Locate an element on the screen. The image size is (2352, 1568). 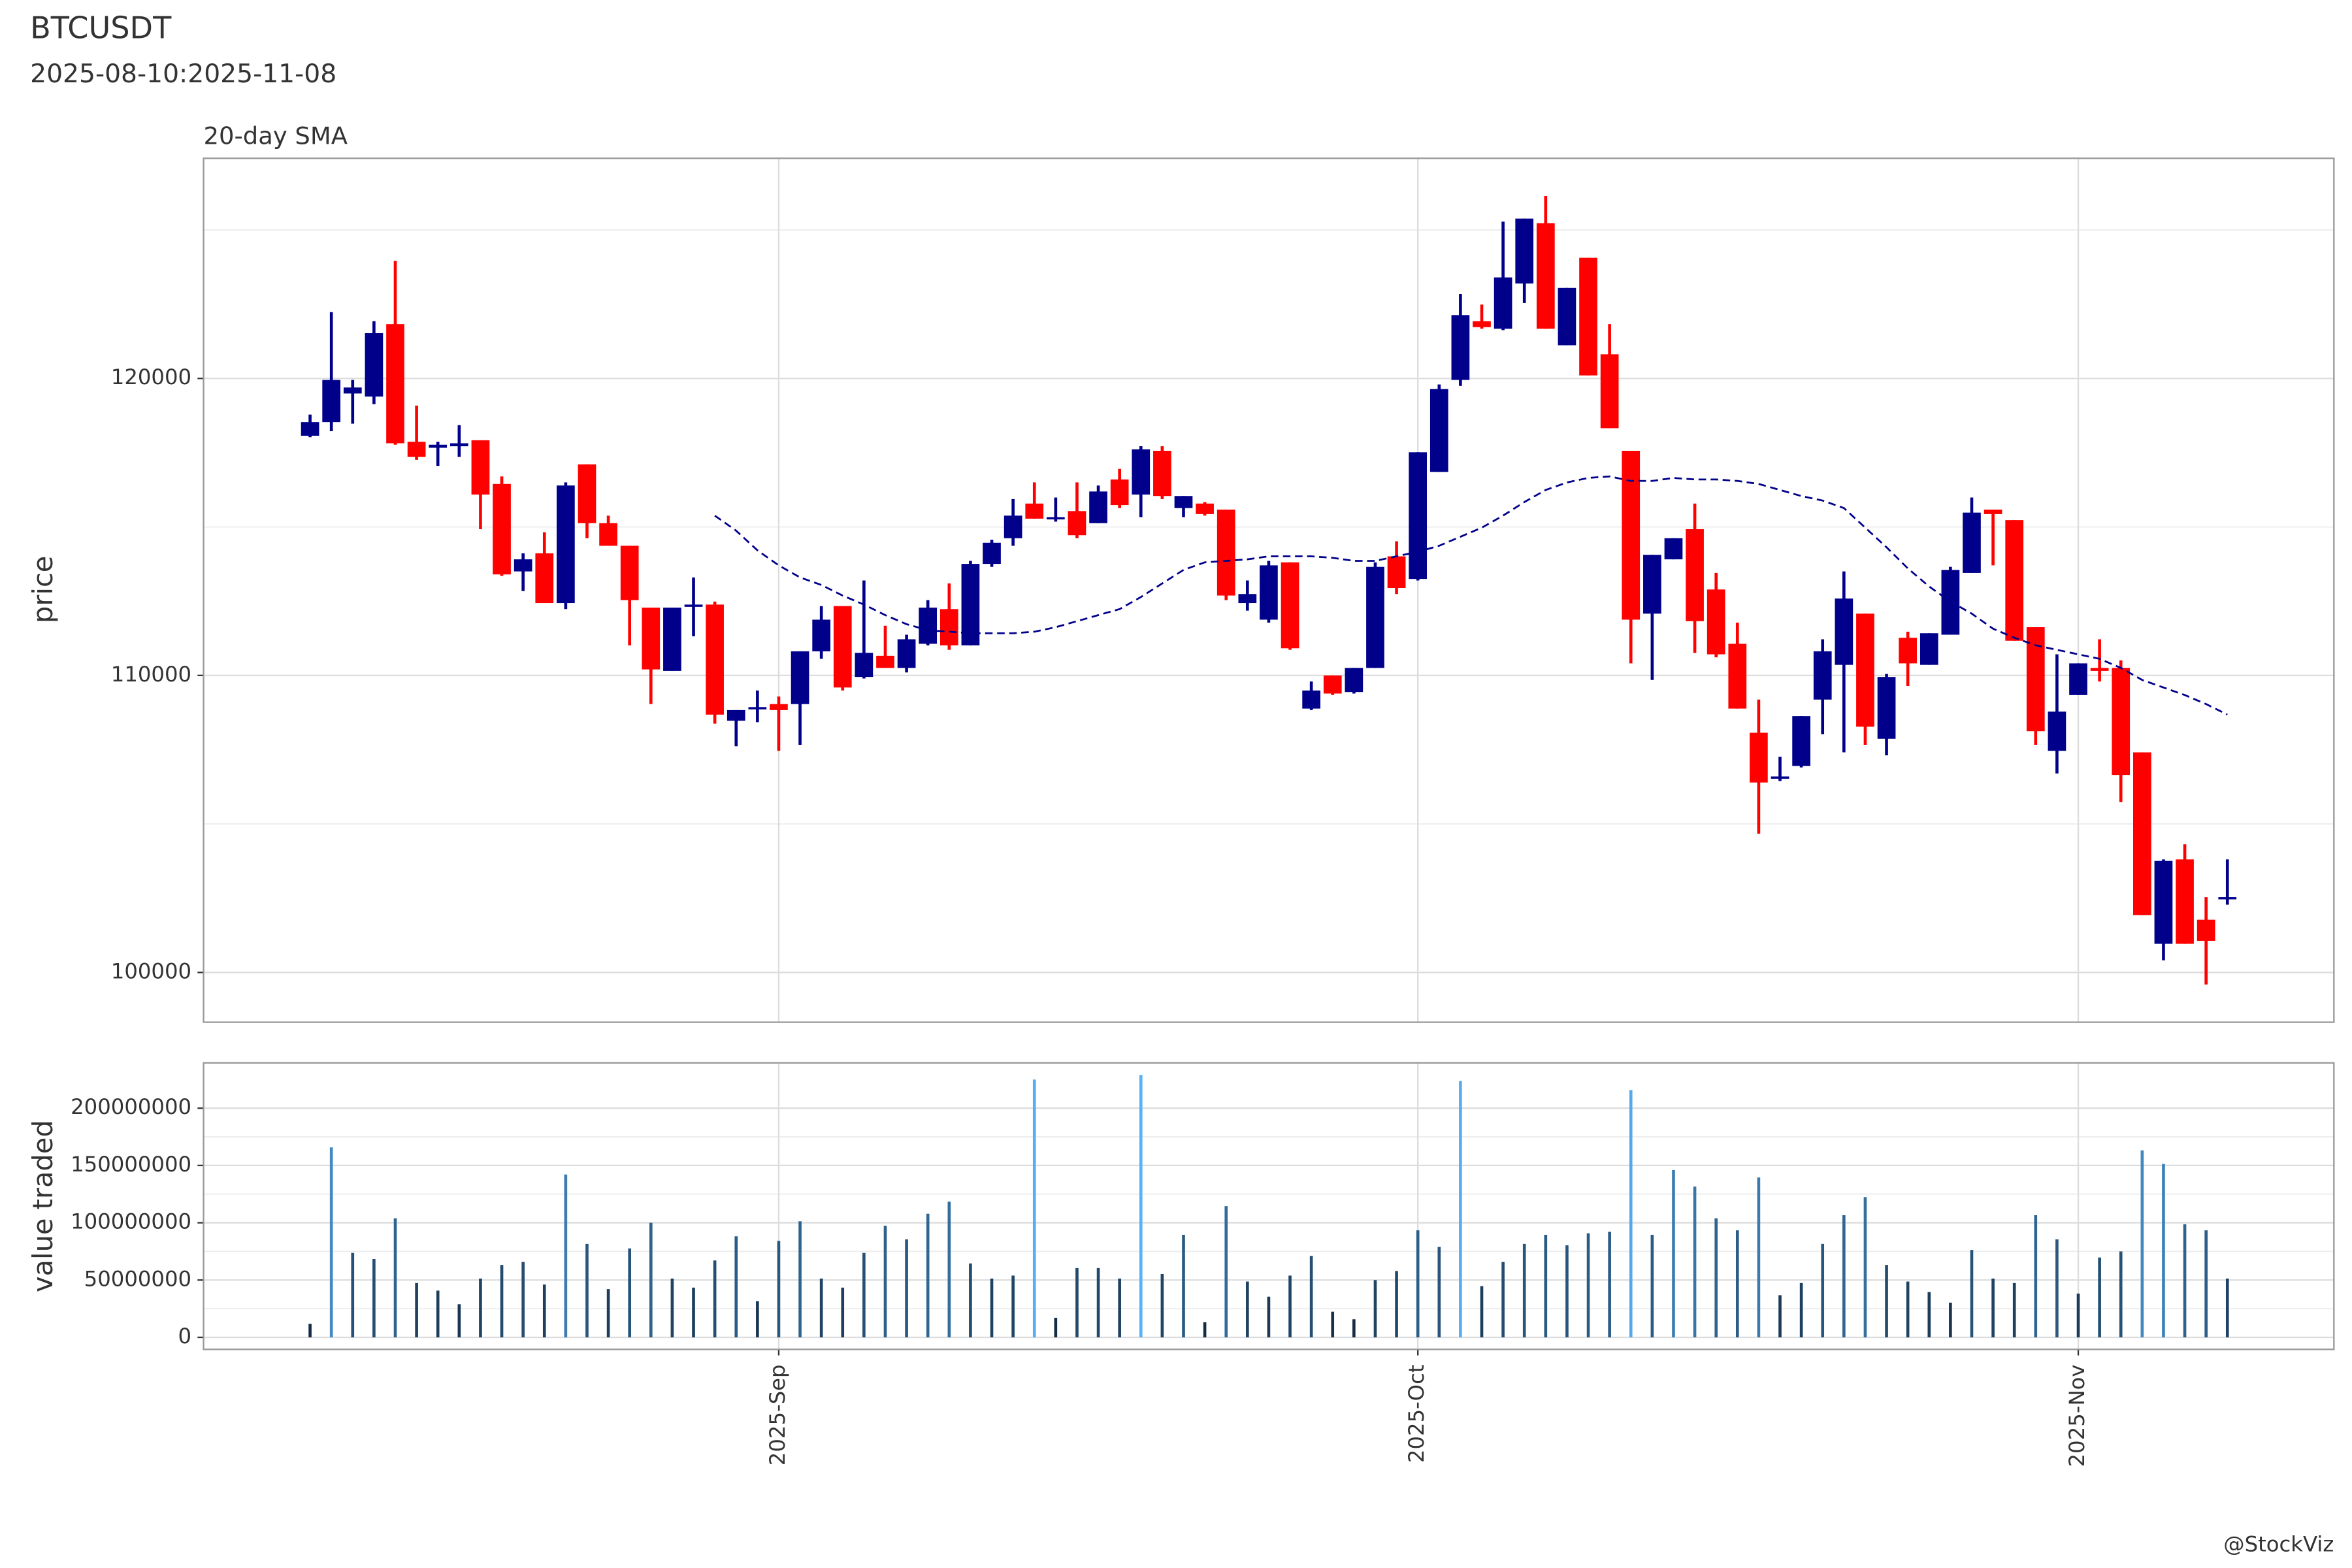
y-tick-label: 150000000 is located at coordinates (131, 1164).